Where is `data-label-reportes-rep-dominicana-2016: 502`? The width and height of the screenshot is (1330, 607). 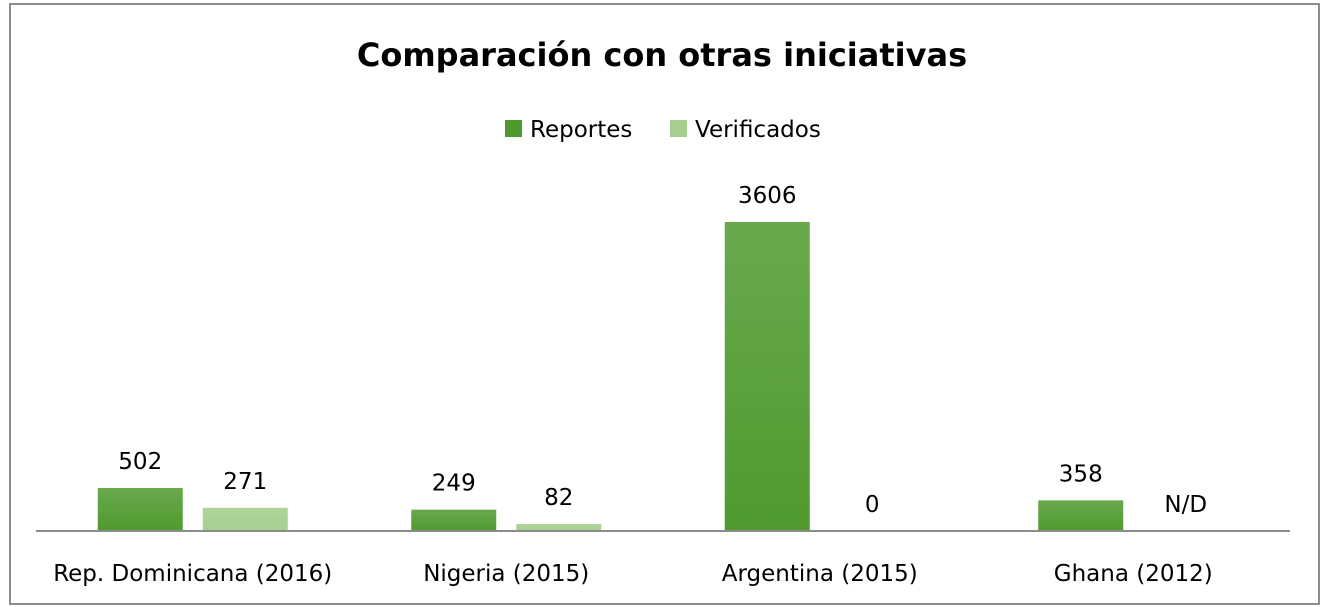 data-label-reportes-rep-dominicana-2016: 502 is located at coordinates (140, 462).